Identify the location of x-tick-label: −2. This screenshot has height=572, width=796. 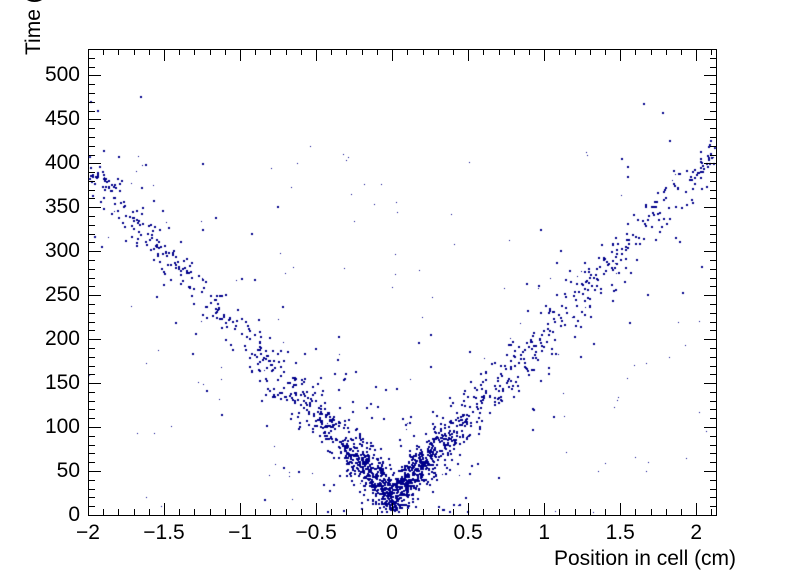
(88, 532).